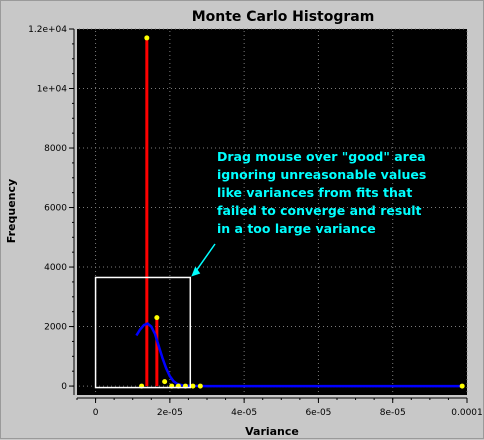 This screenshot has width=484, height=440. Describe the element at coordinates (55, 268) in the screenshot. I see `y-tick-label: 4000` at that location.